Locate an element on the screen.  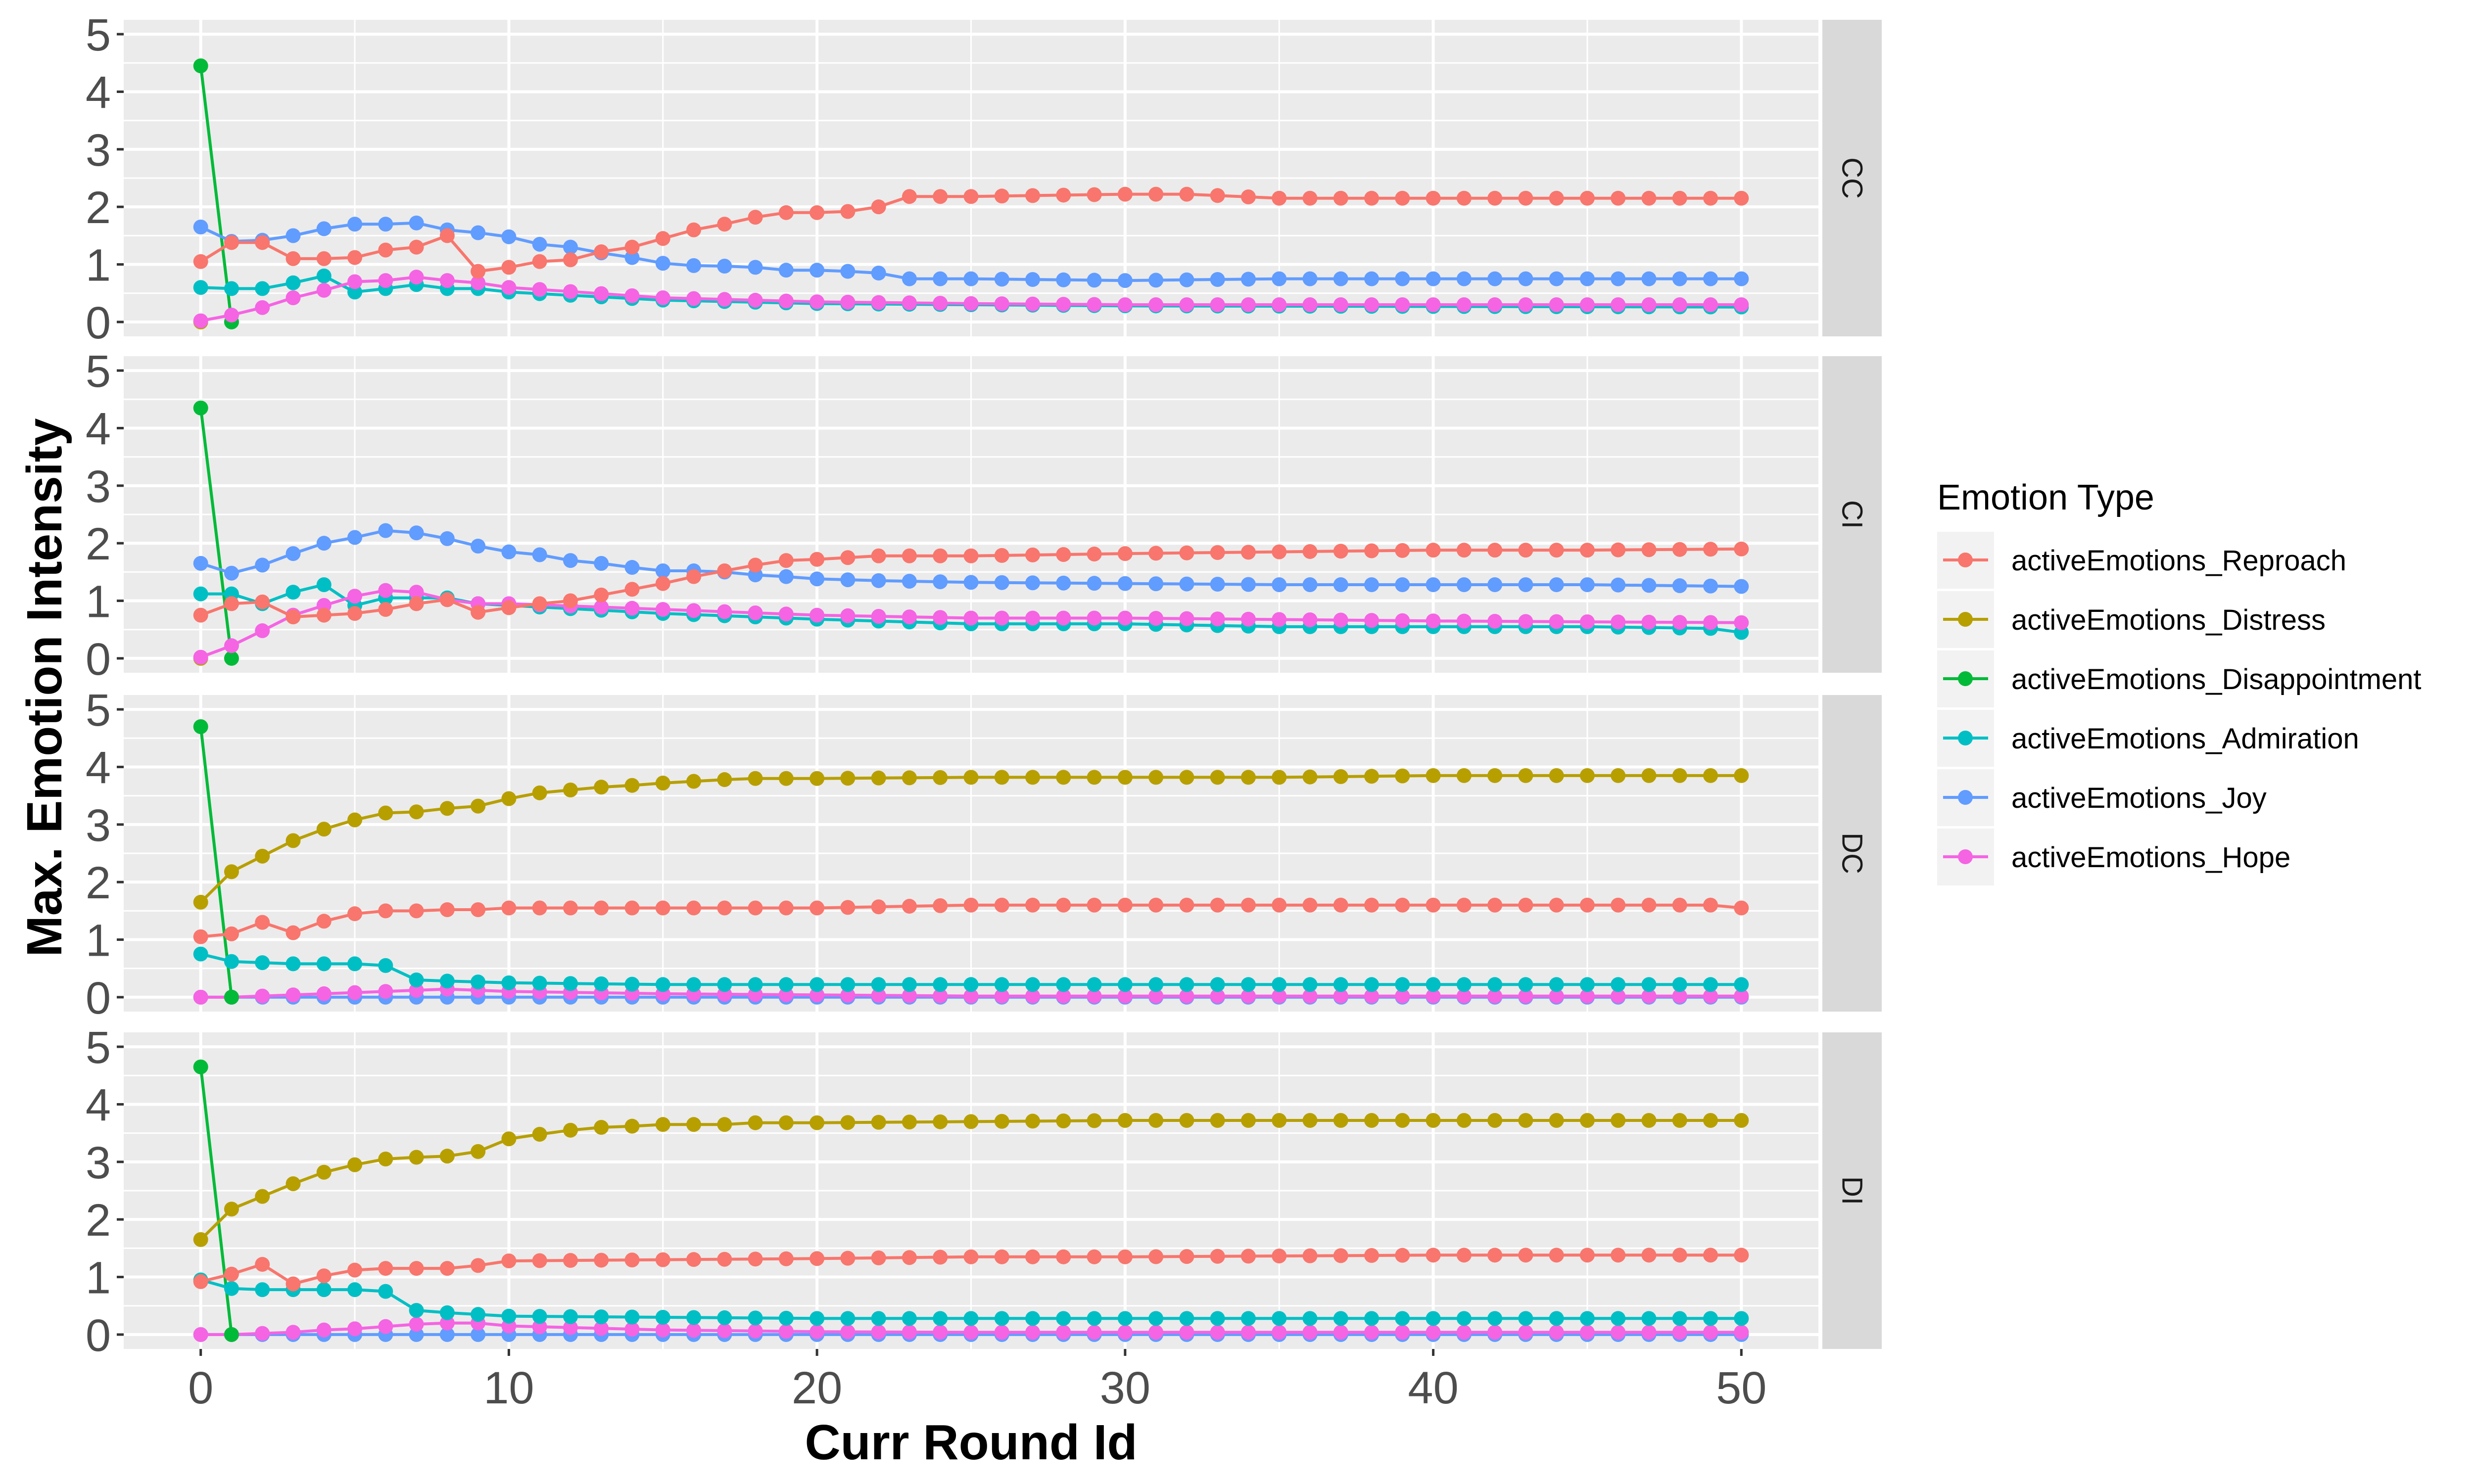
legend-key-point is located at coordinates (1966, 797).